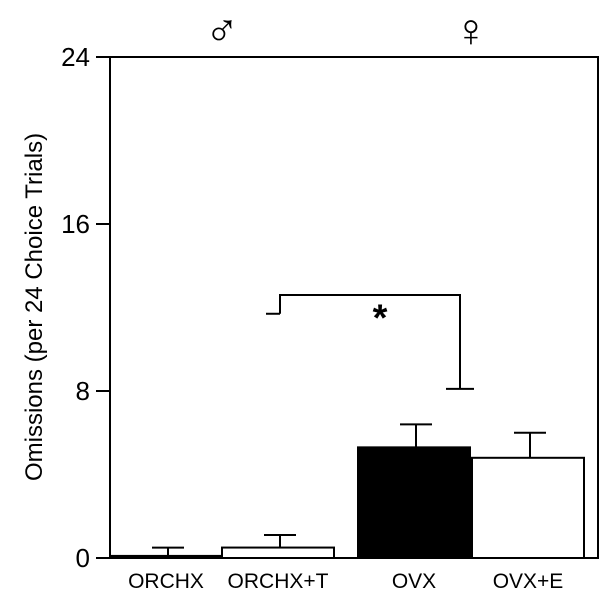  Describe the element at coordinates (528, 507) in the screenshot. I see `bar-OVX+E` at that location.